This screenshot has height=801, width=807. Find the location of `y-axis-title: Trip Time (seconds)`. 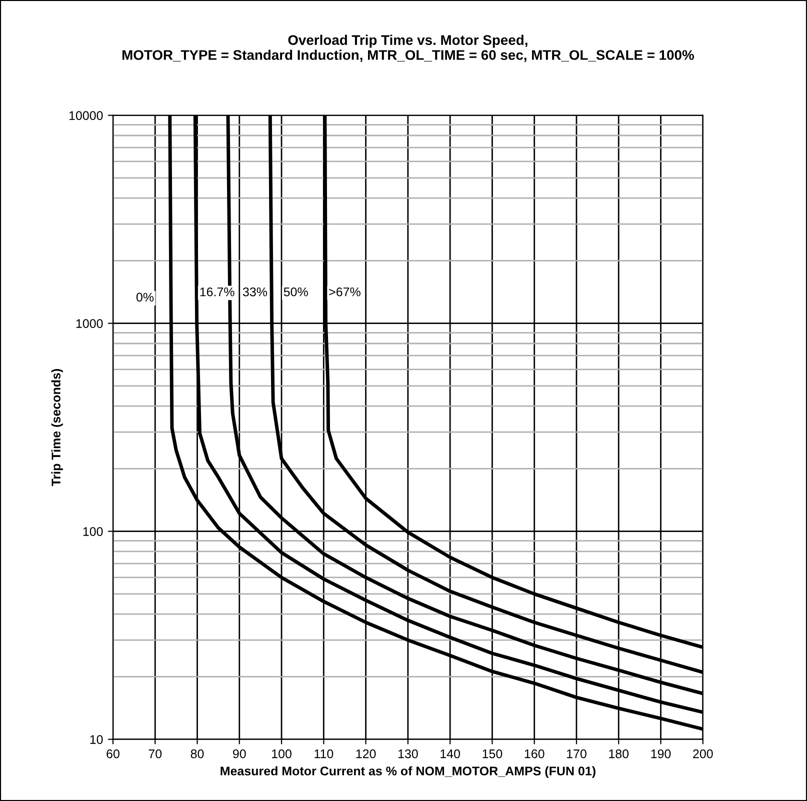

y-axis-title: Trip Time (seconds) is located at coordinates (57, 427).